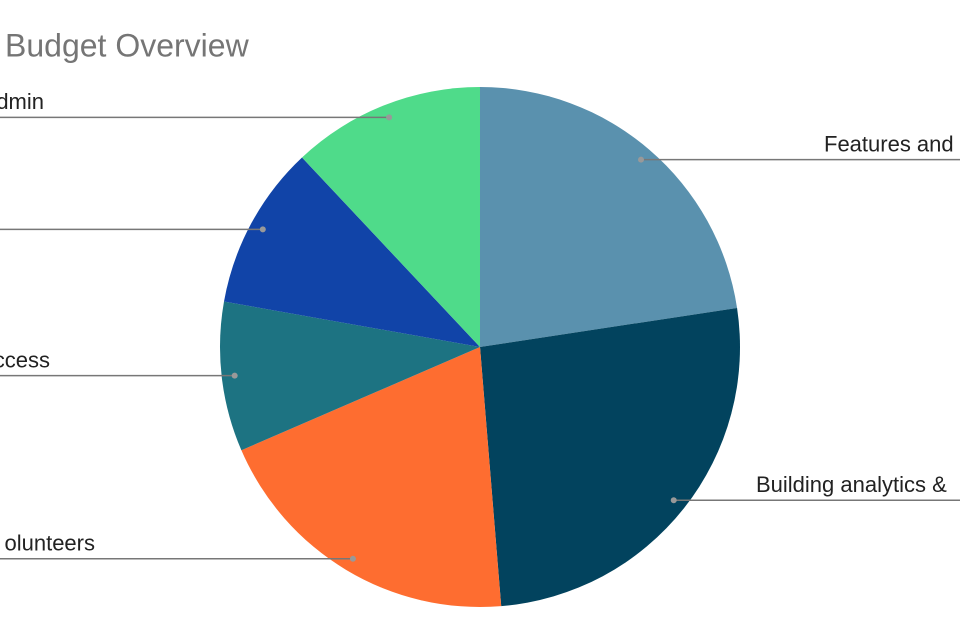  Describe the element at coordinates (22, 101) in the screenshot. I see `slice-label: dmin` at that location.